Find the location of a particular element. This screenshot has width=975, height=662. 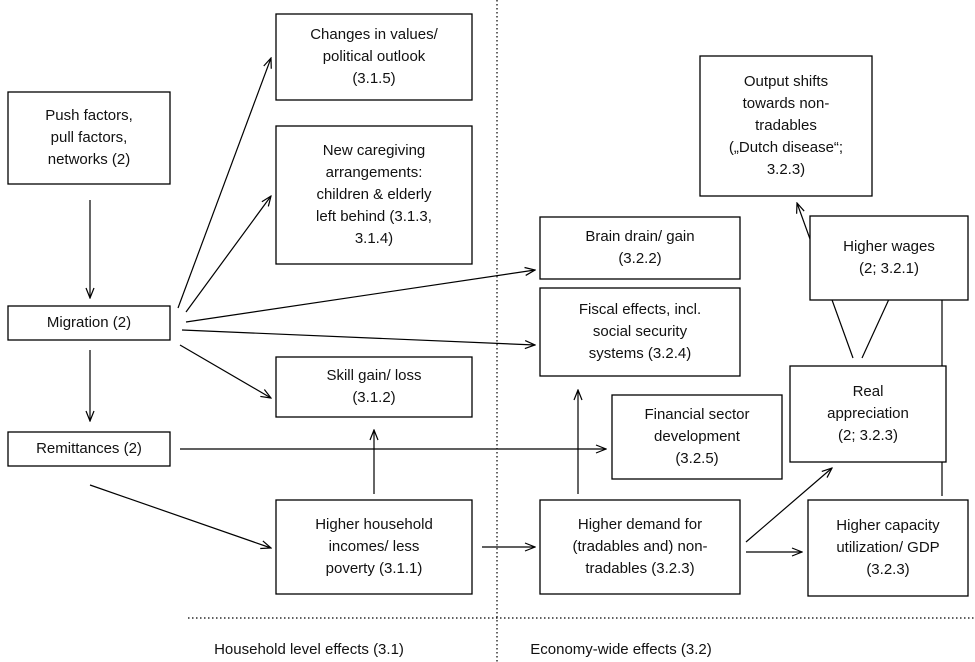

node: Remittances (2) is located at coordinates (89, 449).